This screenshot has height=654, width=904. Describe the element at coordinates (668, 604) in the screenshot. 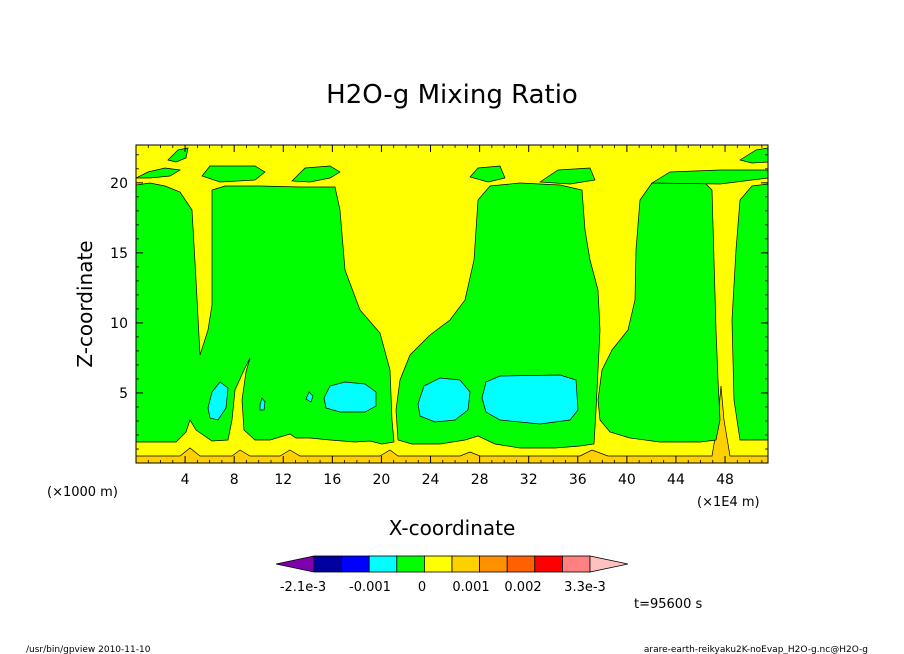

I see `time-label: t=95600 s` at that location.